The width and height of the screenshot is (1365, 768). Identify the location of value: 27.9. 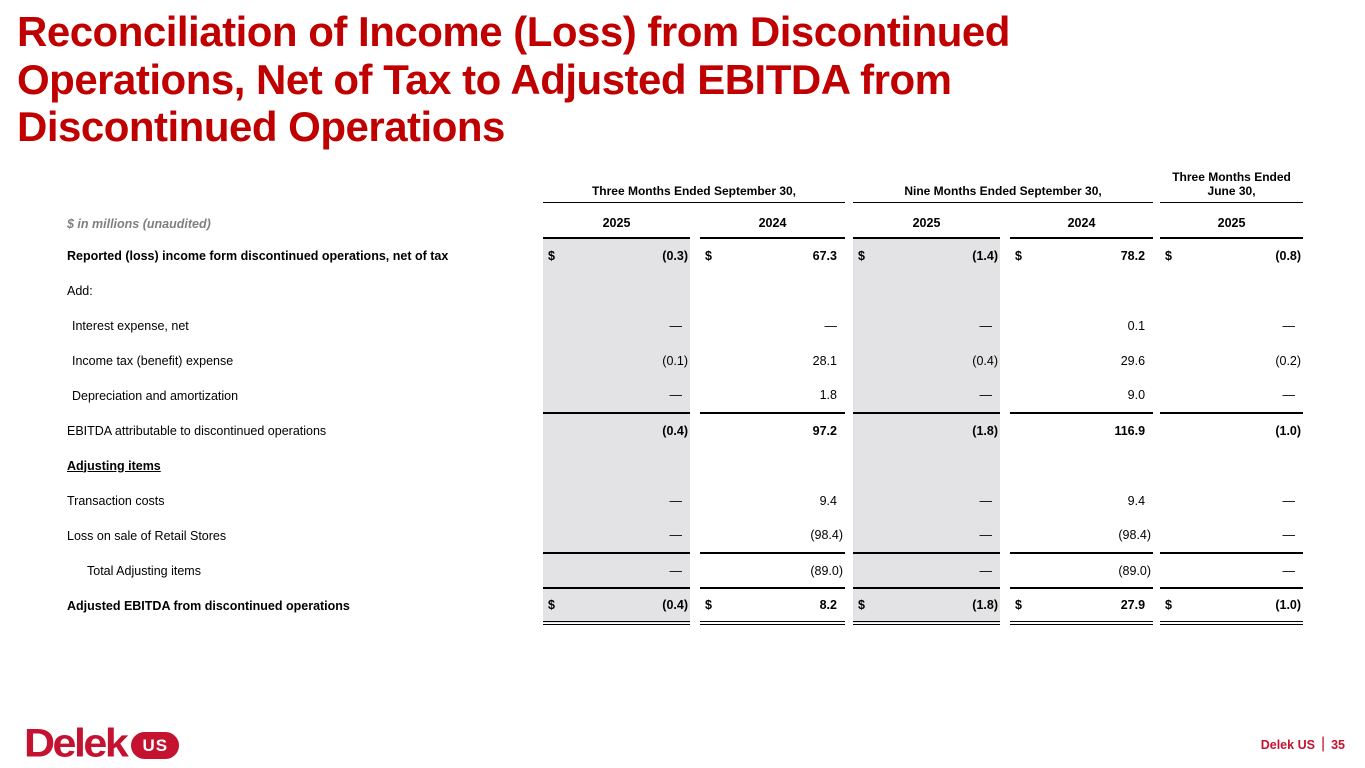
(1133, 605).